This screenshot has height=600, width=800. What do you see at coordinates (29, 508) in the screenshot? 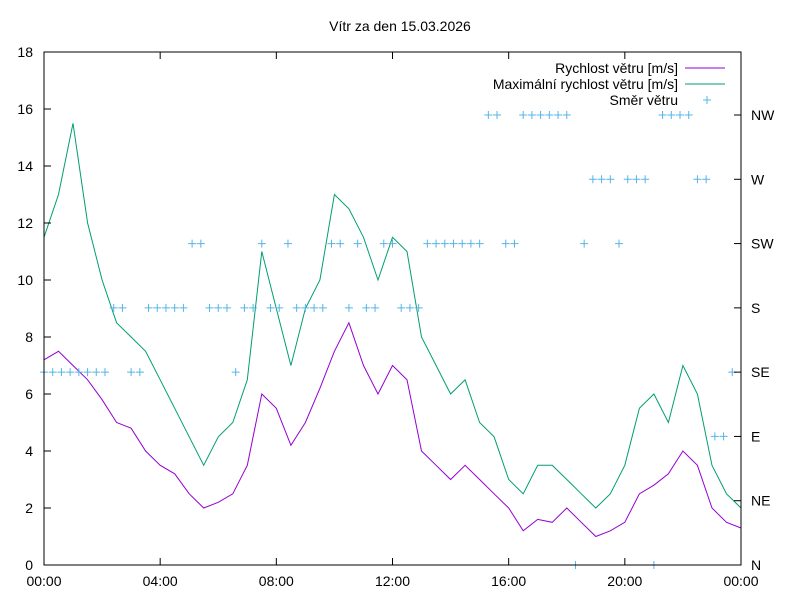
I see `y-tick-label: 2` at bounding box center [29, 508].